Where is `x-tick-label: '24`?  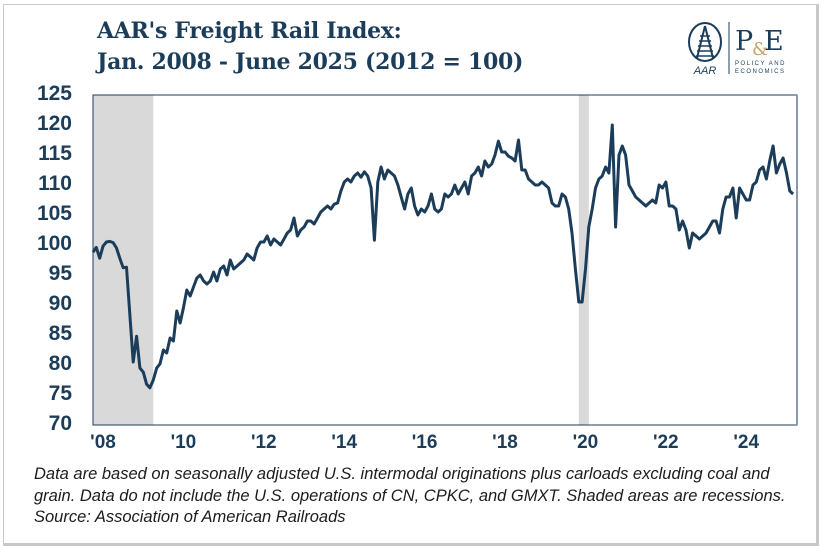 x-tick-label: '24 is located at coordinates (746, 442).